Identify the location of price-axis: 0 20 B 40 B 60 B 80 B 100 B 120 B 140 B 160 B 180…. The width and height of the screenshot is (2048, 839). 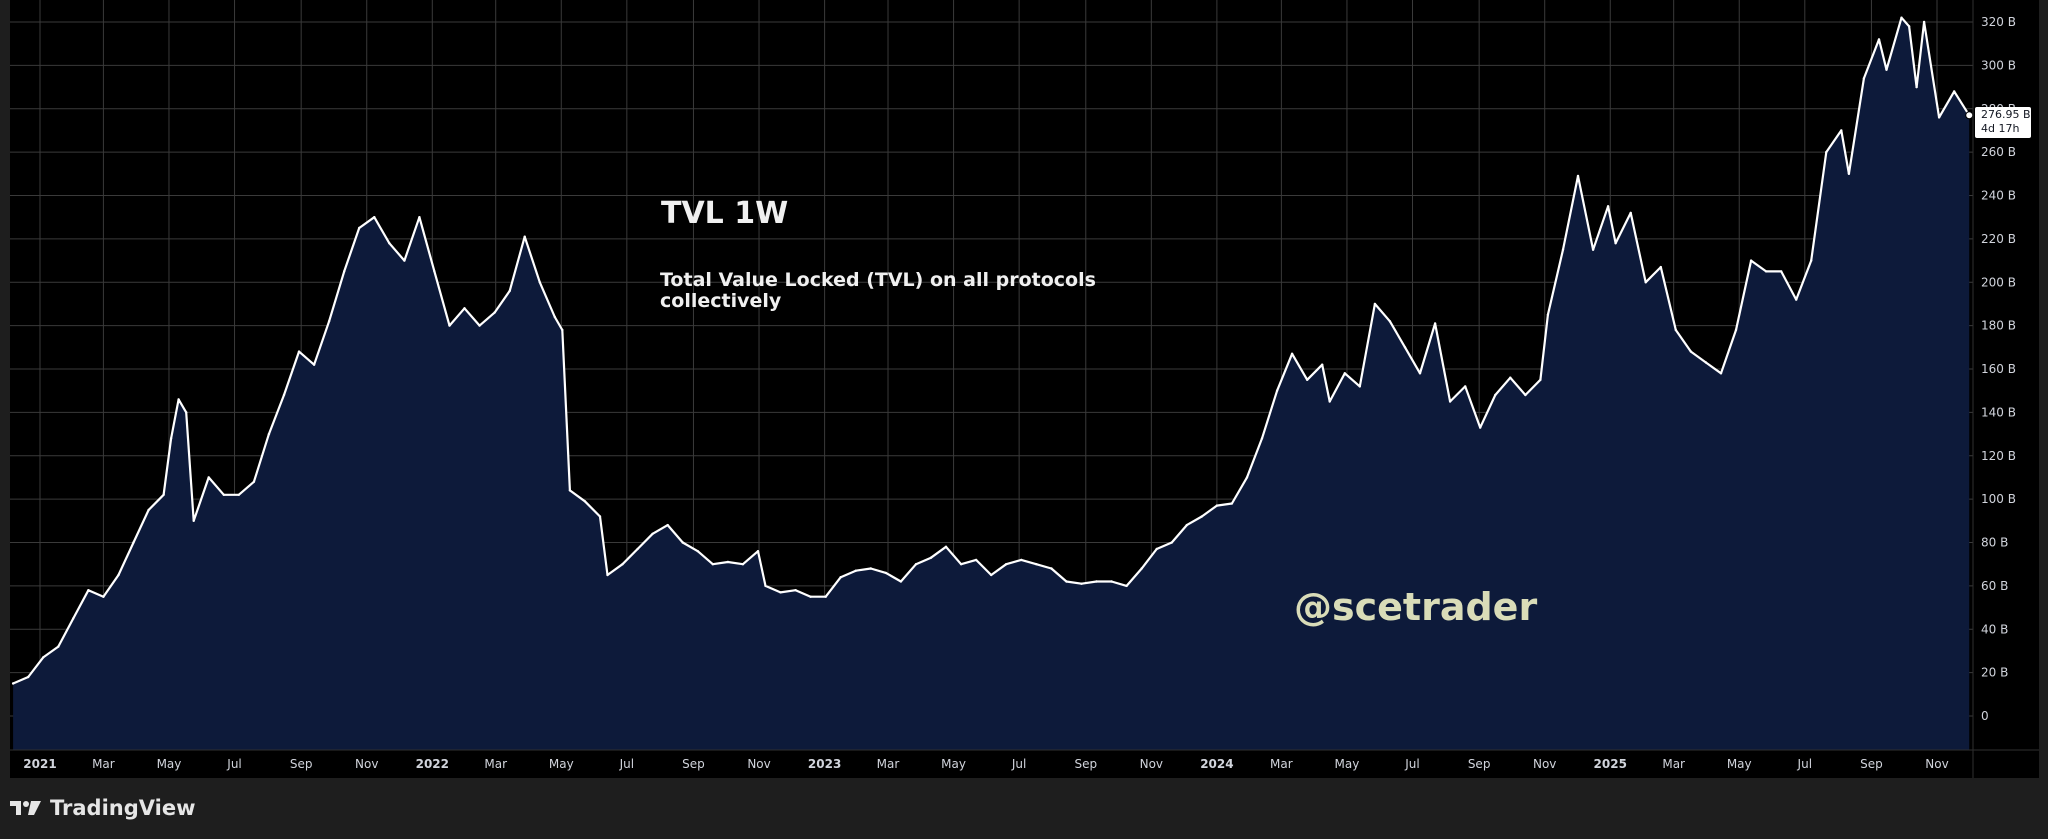
(1998, 369).